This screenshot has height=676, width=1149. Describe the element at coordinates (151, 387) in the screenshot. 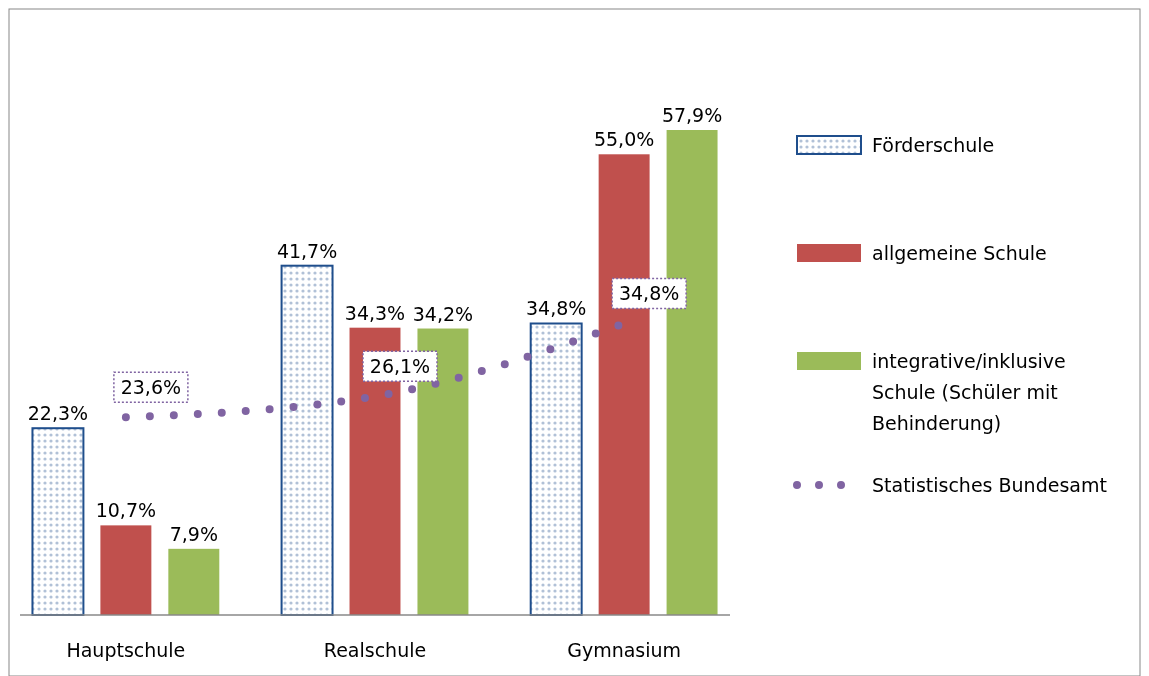

I see `data-label: 23,6%` at that location.